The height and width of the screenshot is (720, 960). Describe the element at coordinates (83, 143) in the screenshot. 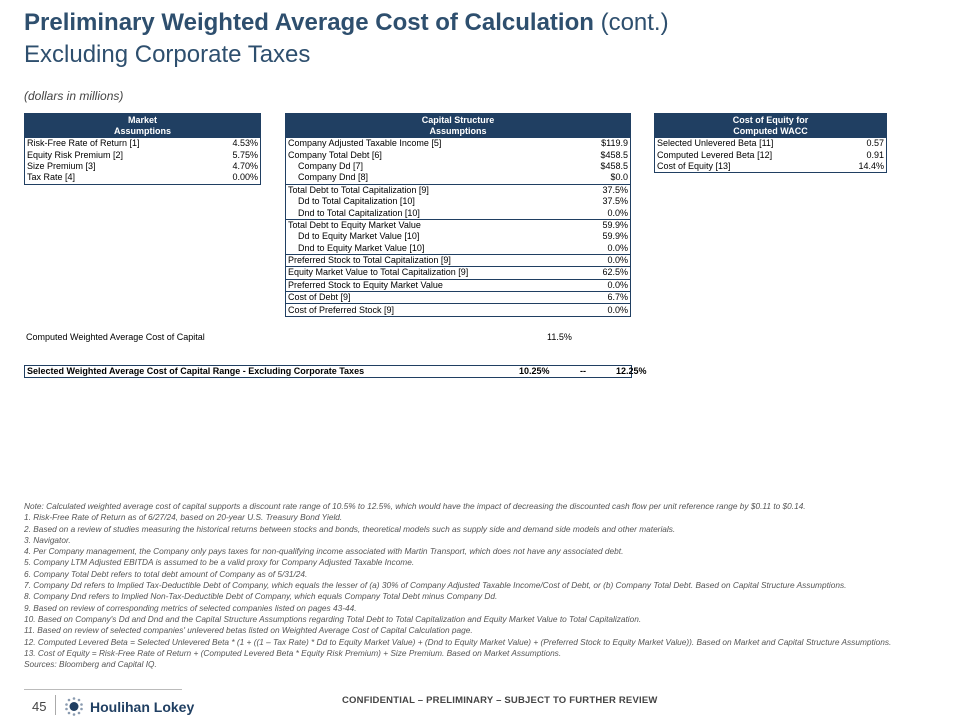

I see `row-label: Risk-Free Rate of Return [1]` at that location.